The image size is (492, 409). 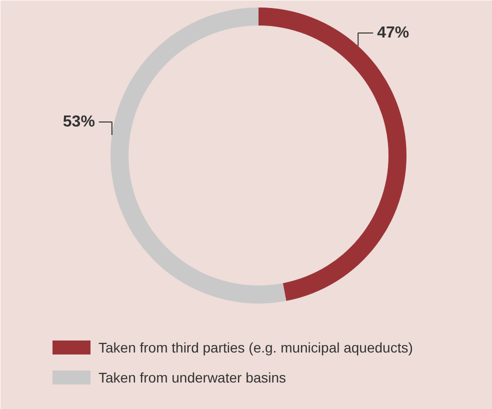 I want to click on data-label: 47%, so click(x=393, y=33).